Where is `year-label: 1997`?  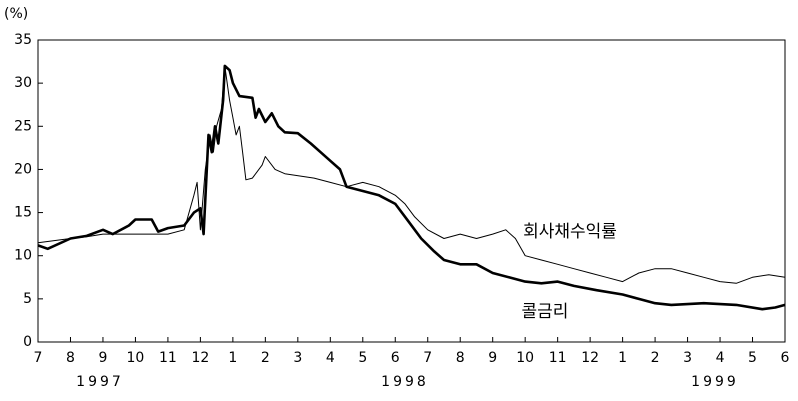 year-label: 1997 is located at coordinates (100, 382).